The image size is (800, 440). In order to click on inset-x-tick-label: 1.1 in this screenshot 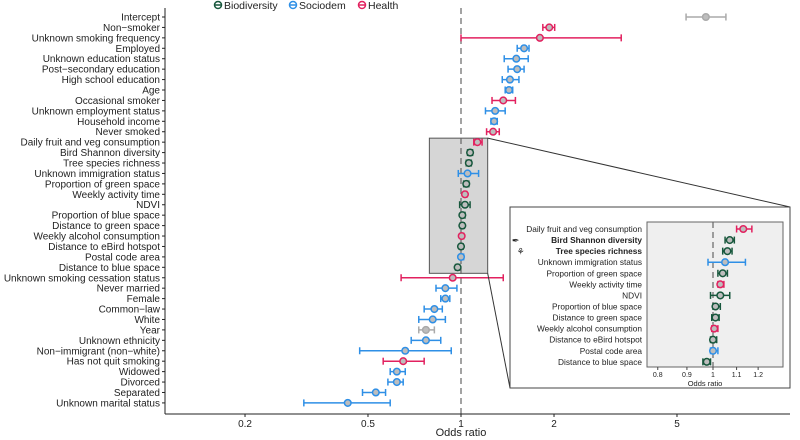, I will do `click(737, 375)`.